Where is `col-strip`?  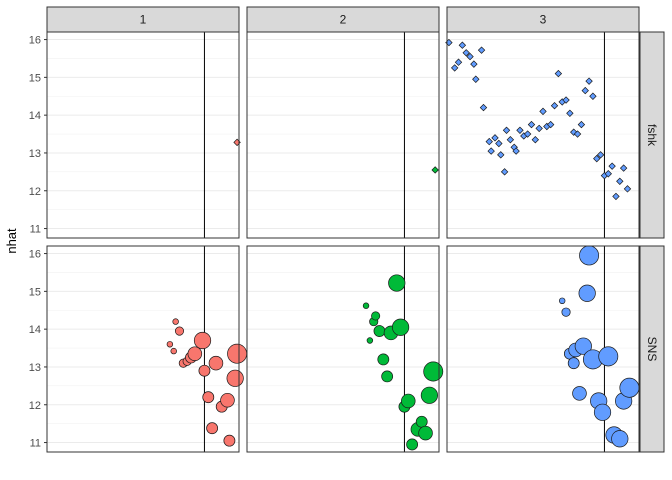
col-strip is located at coordinates (543, 19).